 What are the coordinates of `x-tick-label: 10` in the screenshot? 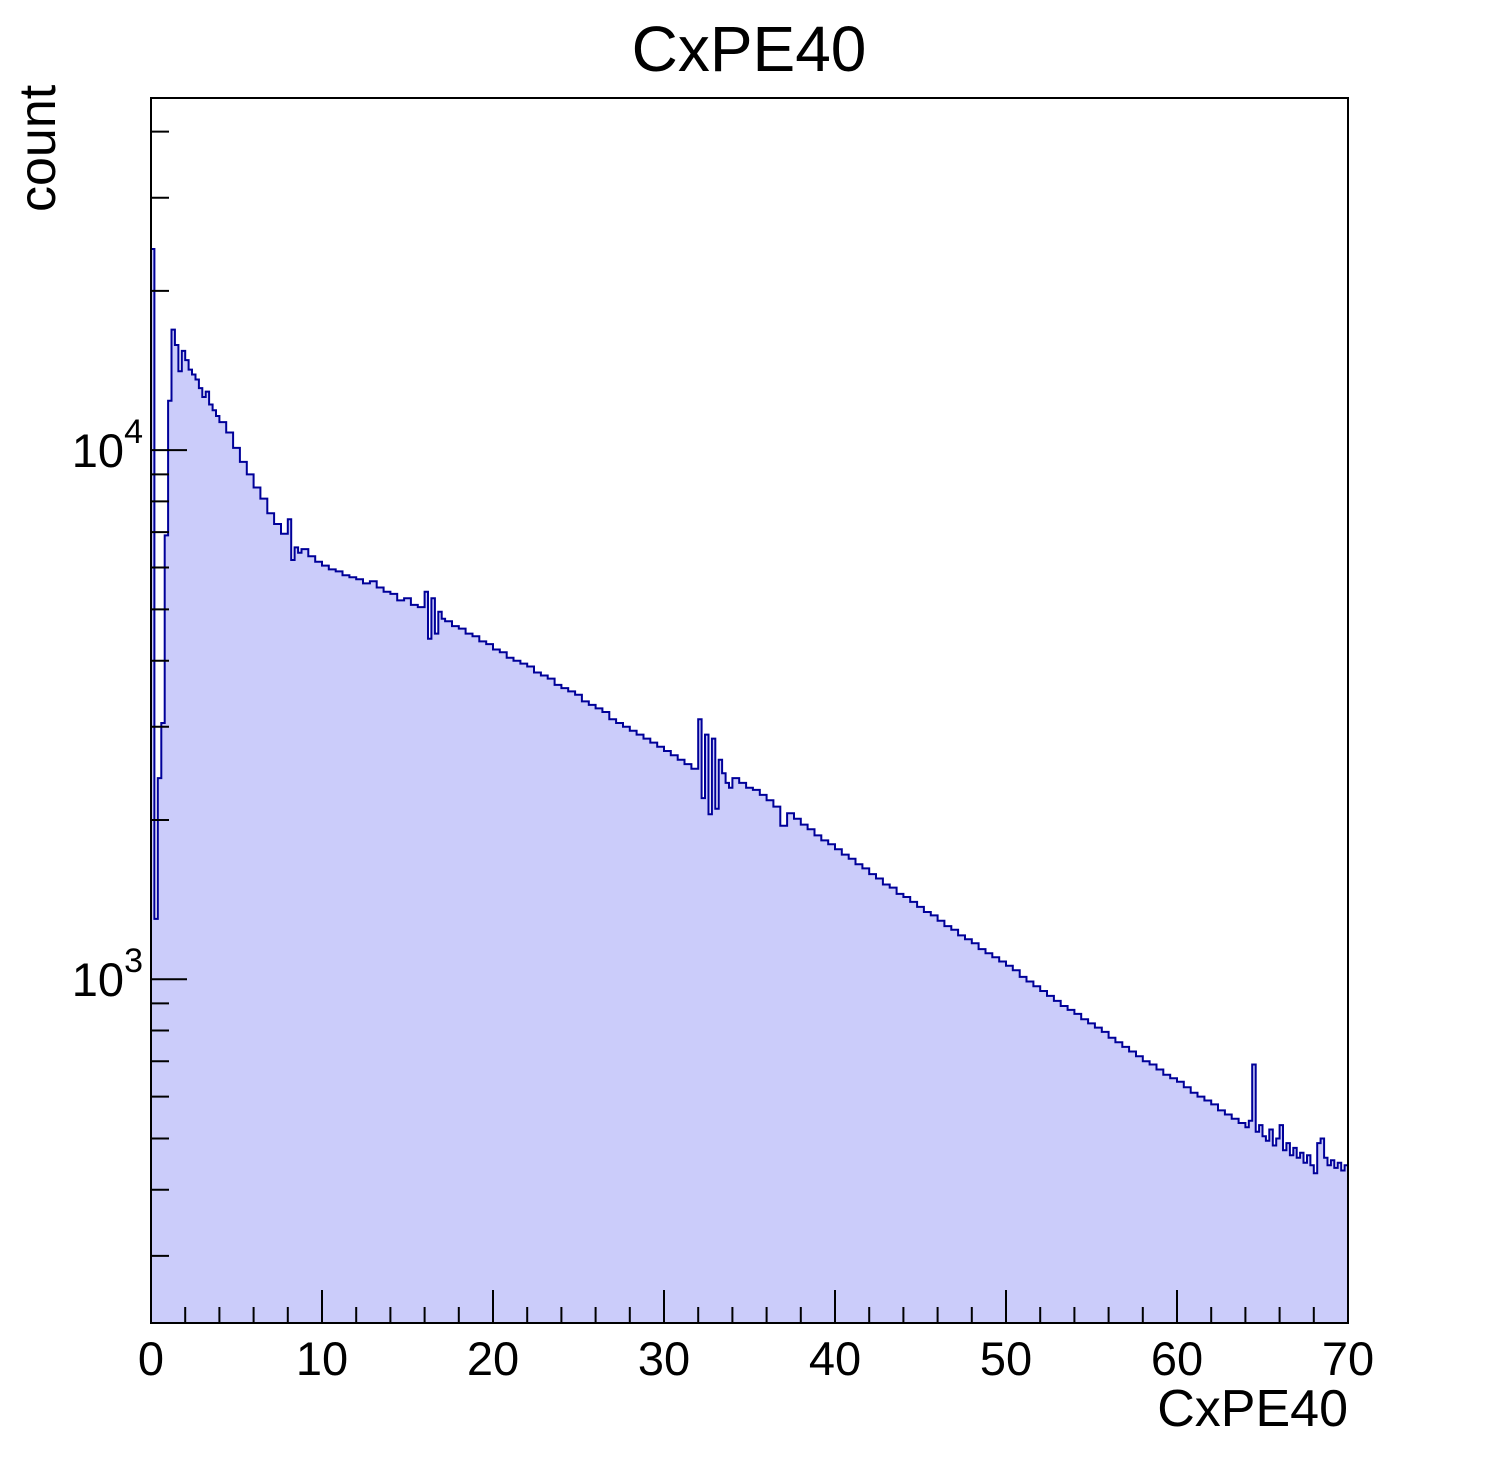 It's located at (322, 1358).